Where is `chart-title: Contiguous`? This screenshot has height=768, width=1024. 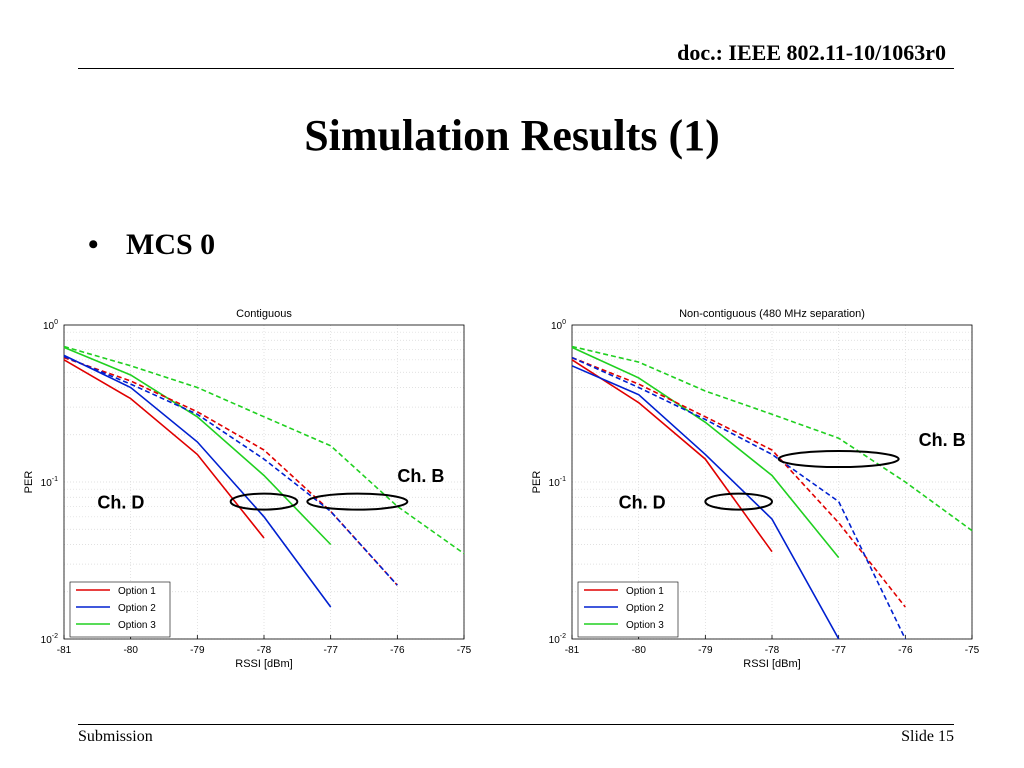 chart-title: Contiguous is located at coordinates (264, 314).